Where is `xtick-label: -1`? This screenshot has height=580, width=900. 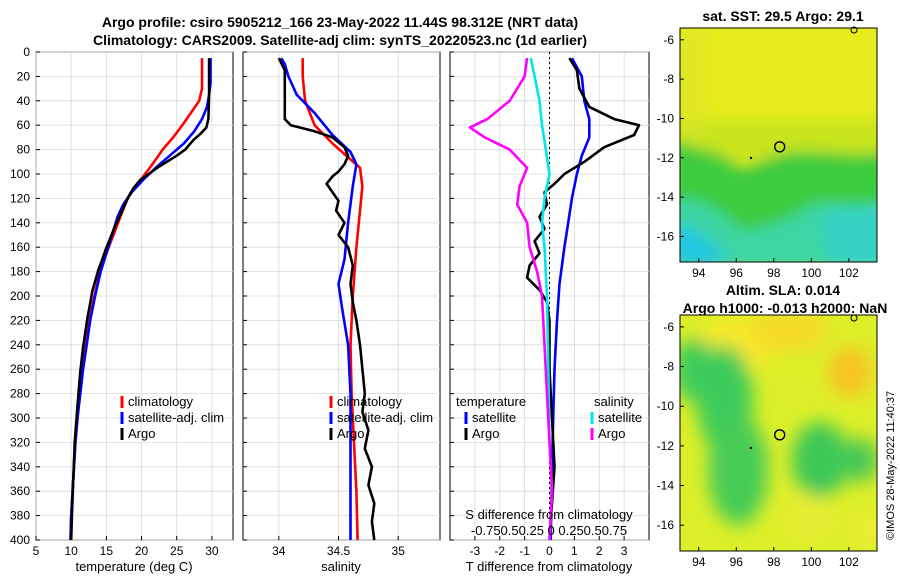
xtick-label: -1 is located at coordinates (524, 551).